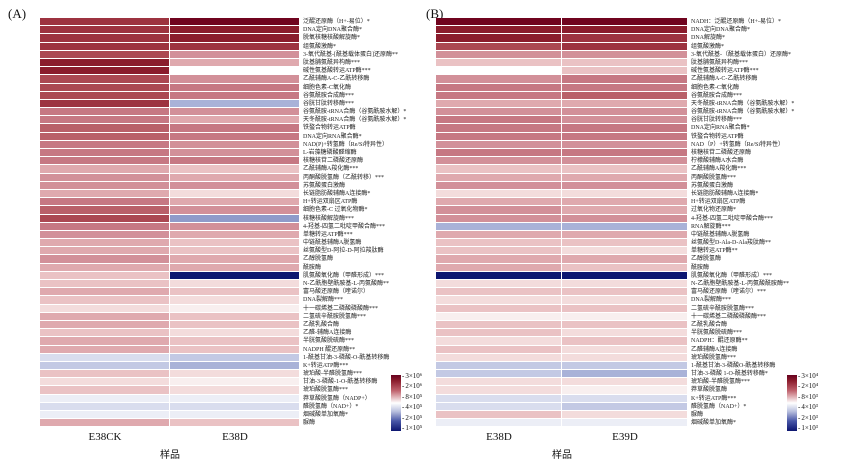 The image size is (848, 466). I want to click on heatmap-row: 肽基脯氨酰异构酶***, so click(232, 63).